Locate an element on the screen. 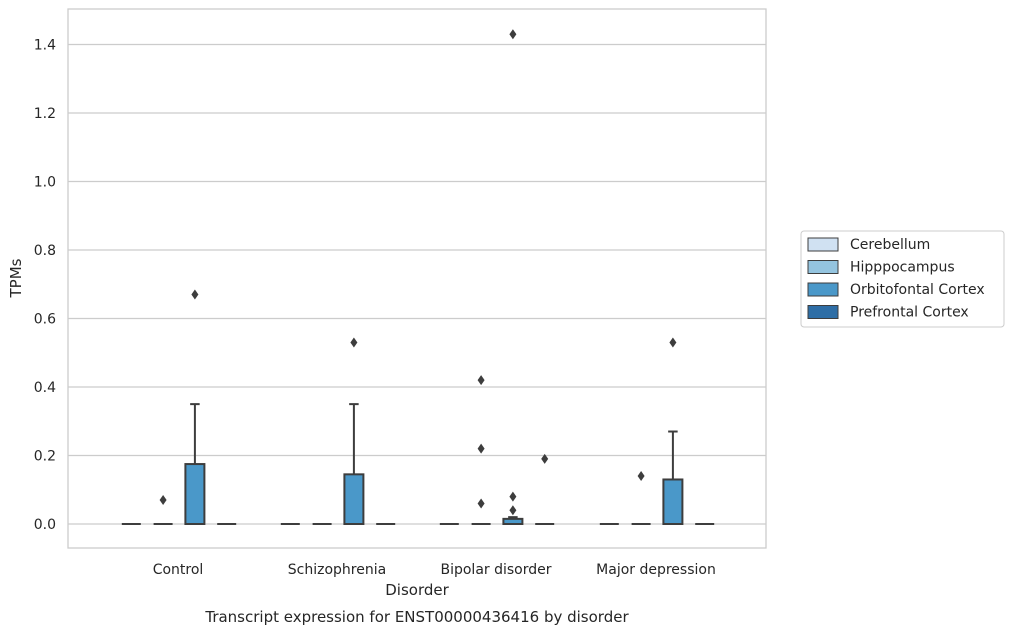  x-tick-label: Schizophrenia is located at coordinates (337, 570).